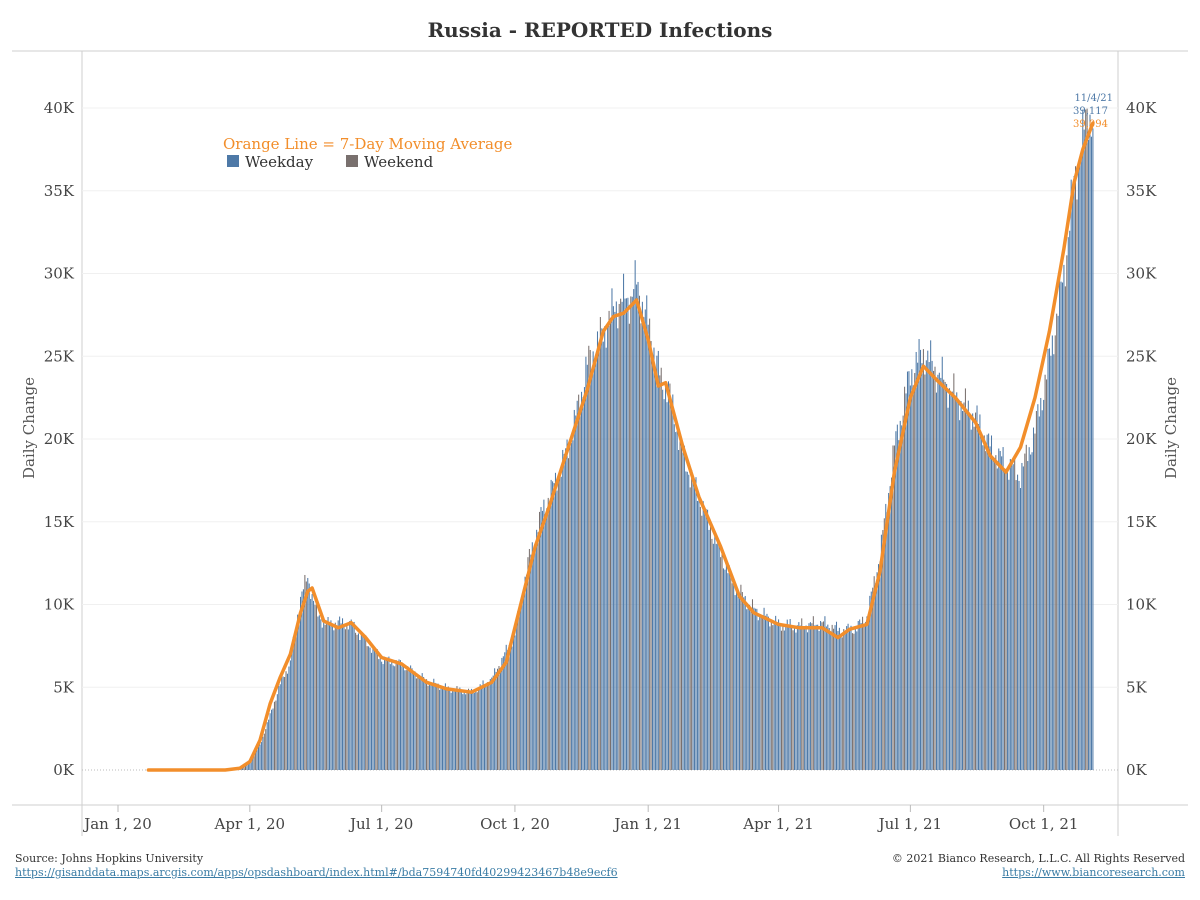 The width and height of the screenshot is (1200, 900). I want to click on site-link: https://www.biancoresearch.com, so click(1093, 872).